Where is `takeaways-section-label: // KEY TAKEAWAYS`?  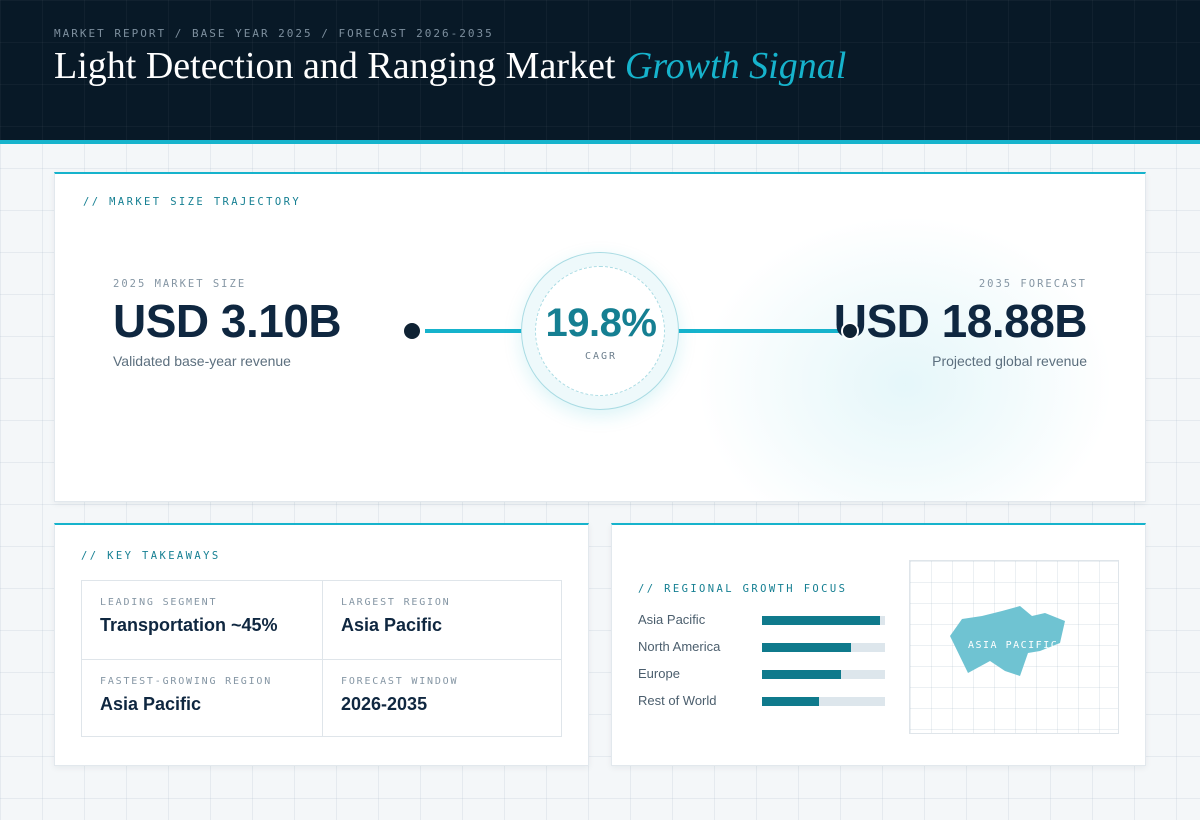
takeaways-section-label: // KEY TAKEAWAYS is located at coordinates (151, 556).